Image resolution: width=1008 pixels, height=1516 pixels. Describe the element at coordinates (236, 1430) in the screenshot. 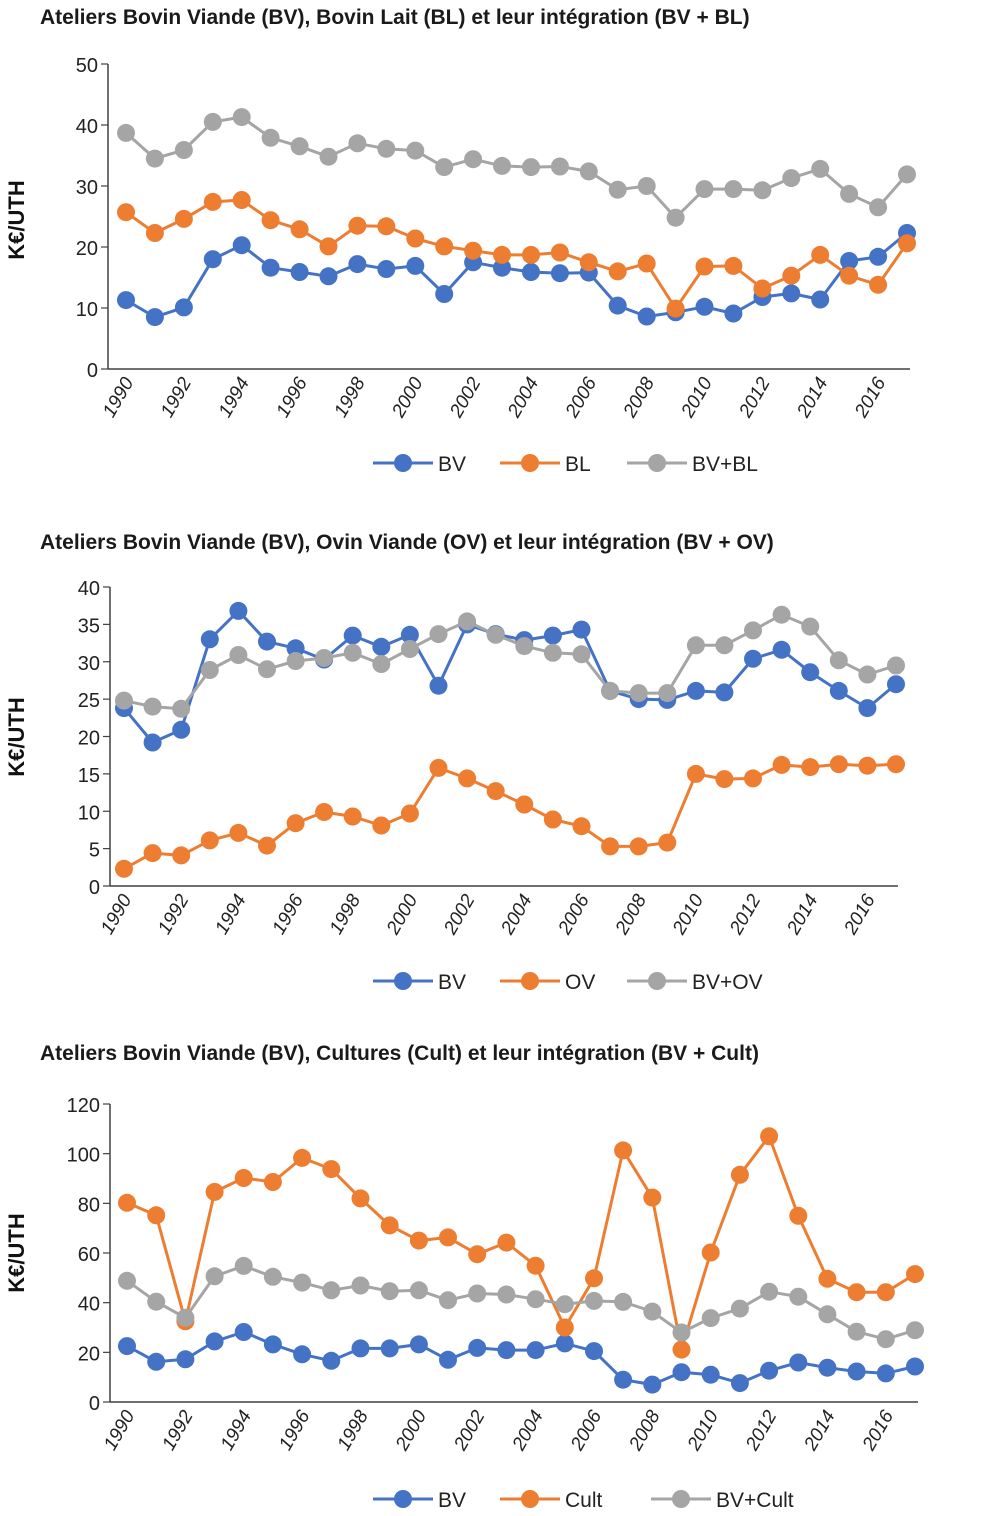

I see `x-tick-label: 1994` at that location.